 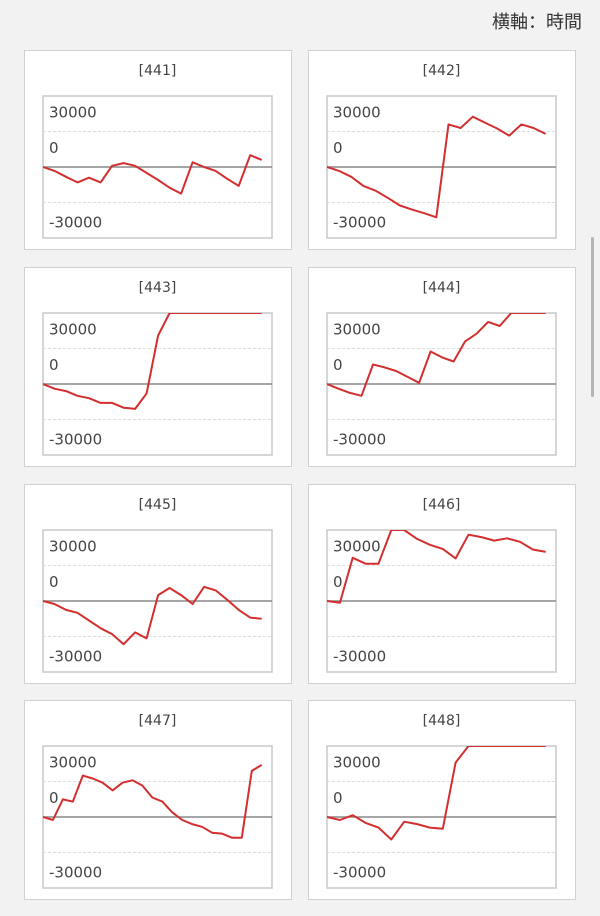 I want to click on chart-card: [447] -30000 0 30000, so click(x=158, y=800).